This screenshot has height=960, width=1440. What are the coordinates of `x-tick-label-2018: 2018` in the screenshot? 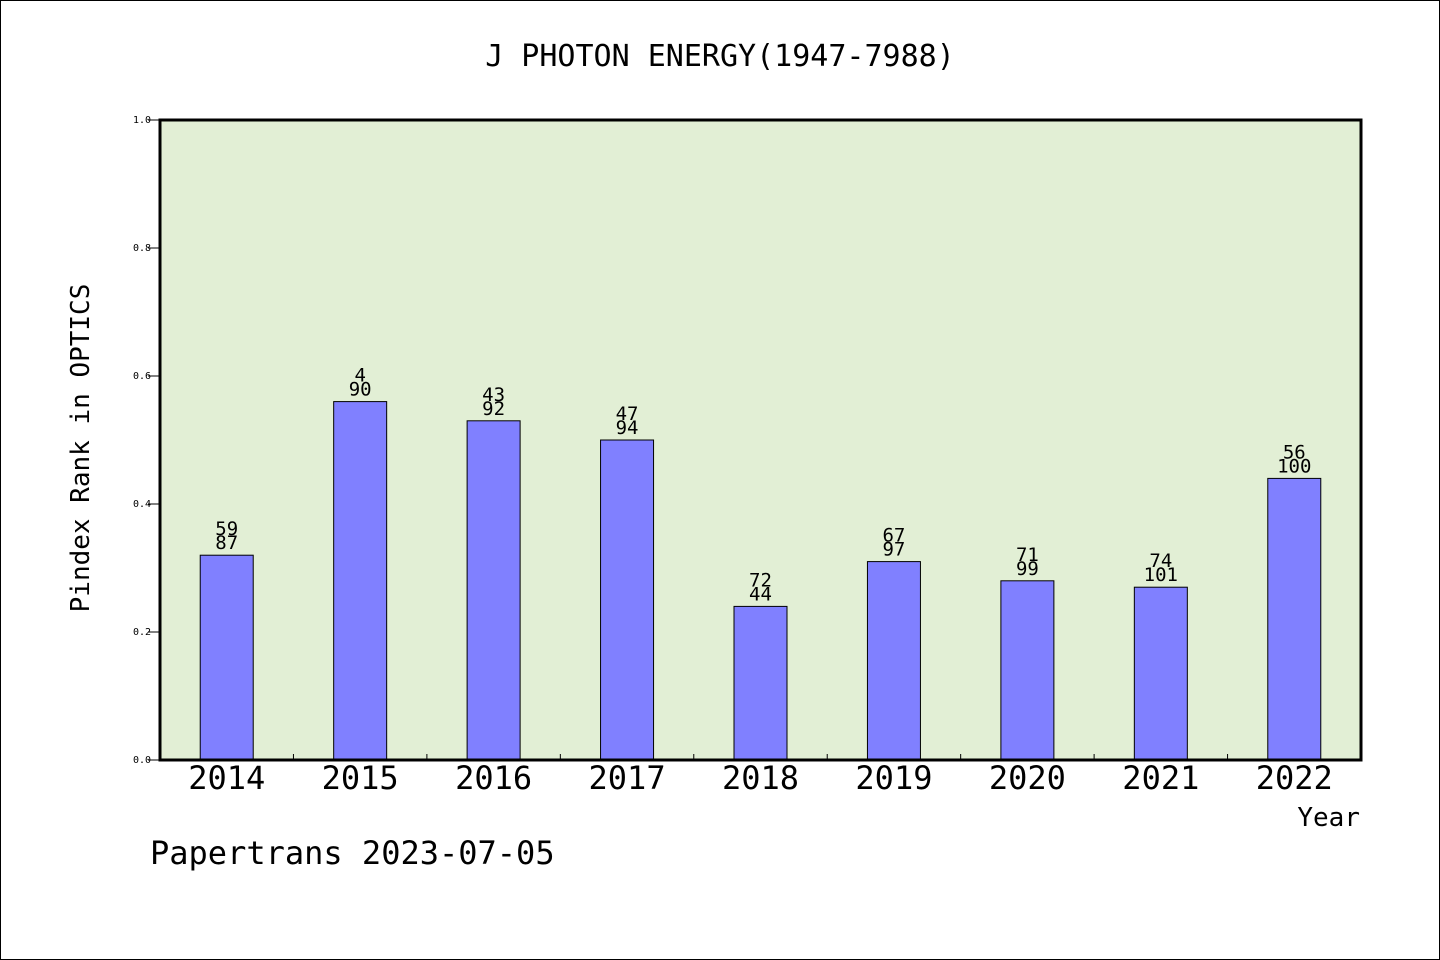 It's located at (760, 778).